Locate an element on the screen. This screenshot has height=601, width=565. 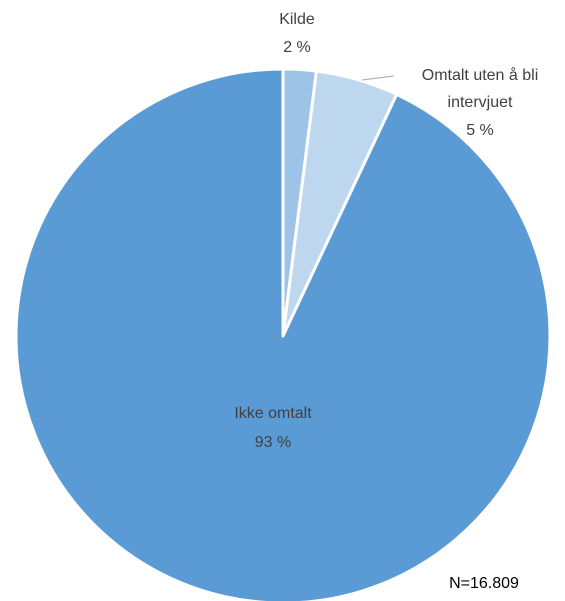
slice-label-omtalt-name-line2: intervjuet is located at coordinates (480, 102).